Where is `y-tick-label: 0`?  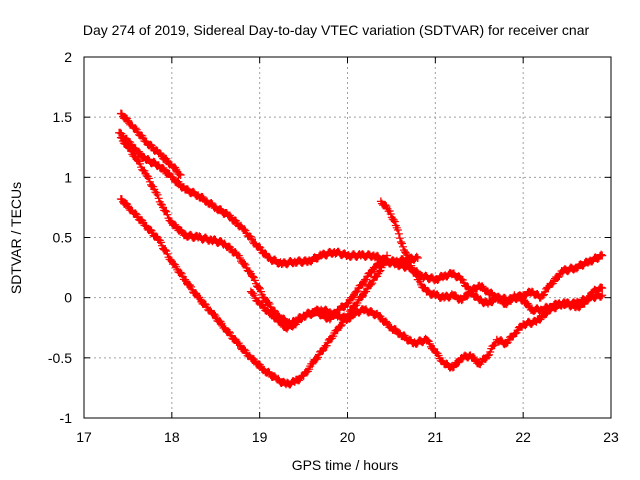
y-tick-label: 0 is located at coordinates (68, 298).